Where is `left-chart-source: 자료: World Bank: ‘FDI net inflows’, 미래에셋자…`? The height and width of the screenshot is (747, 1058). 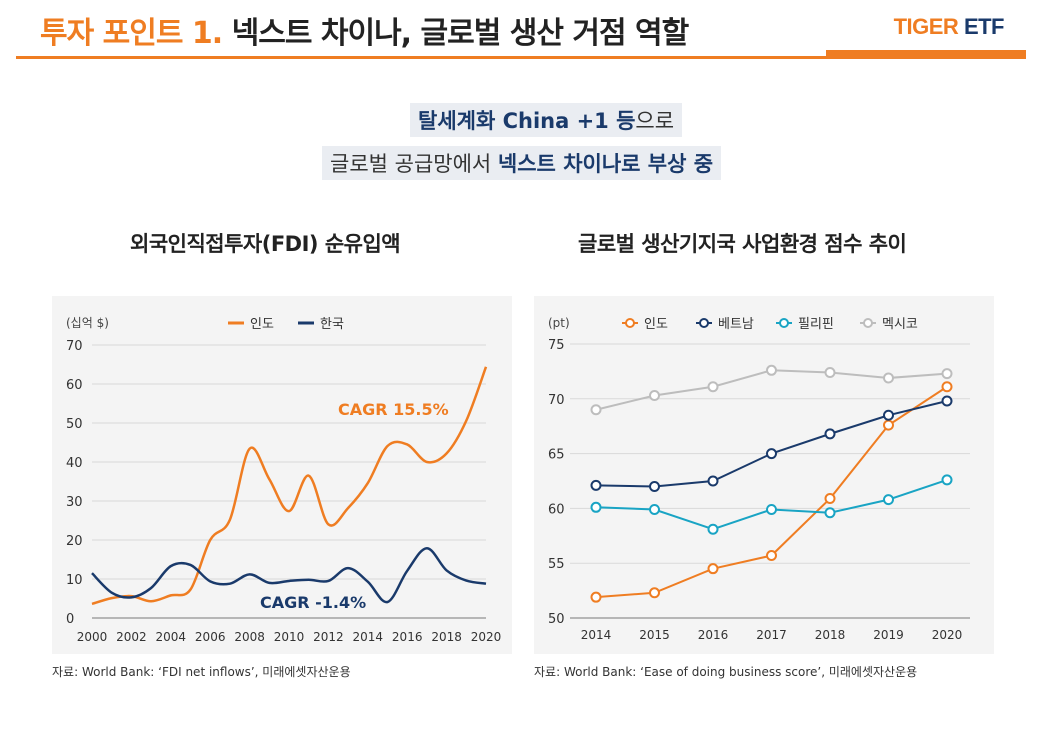 left-chart-source: 자료: World Bank: ‘FDI net inflows’, 미래에셋자… is located at coordinates (201, 672).